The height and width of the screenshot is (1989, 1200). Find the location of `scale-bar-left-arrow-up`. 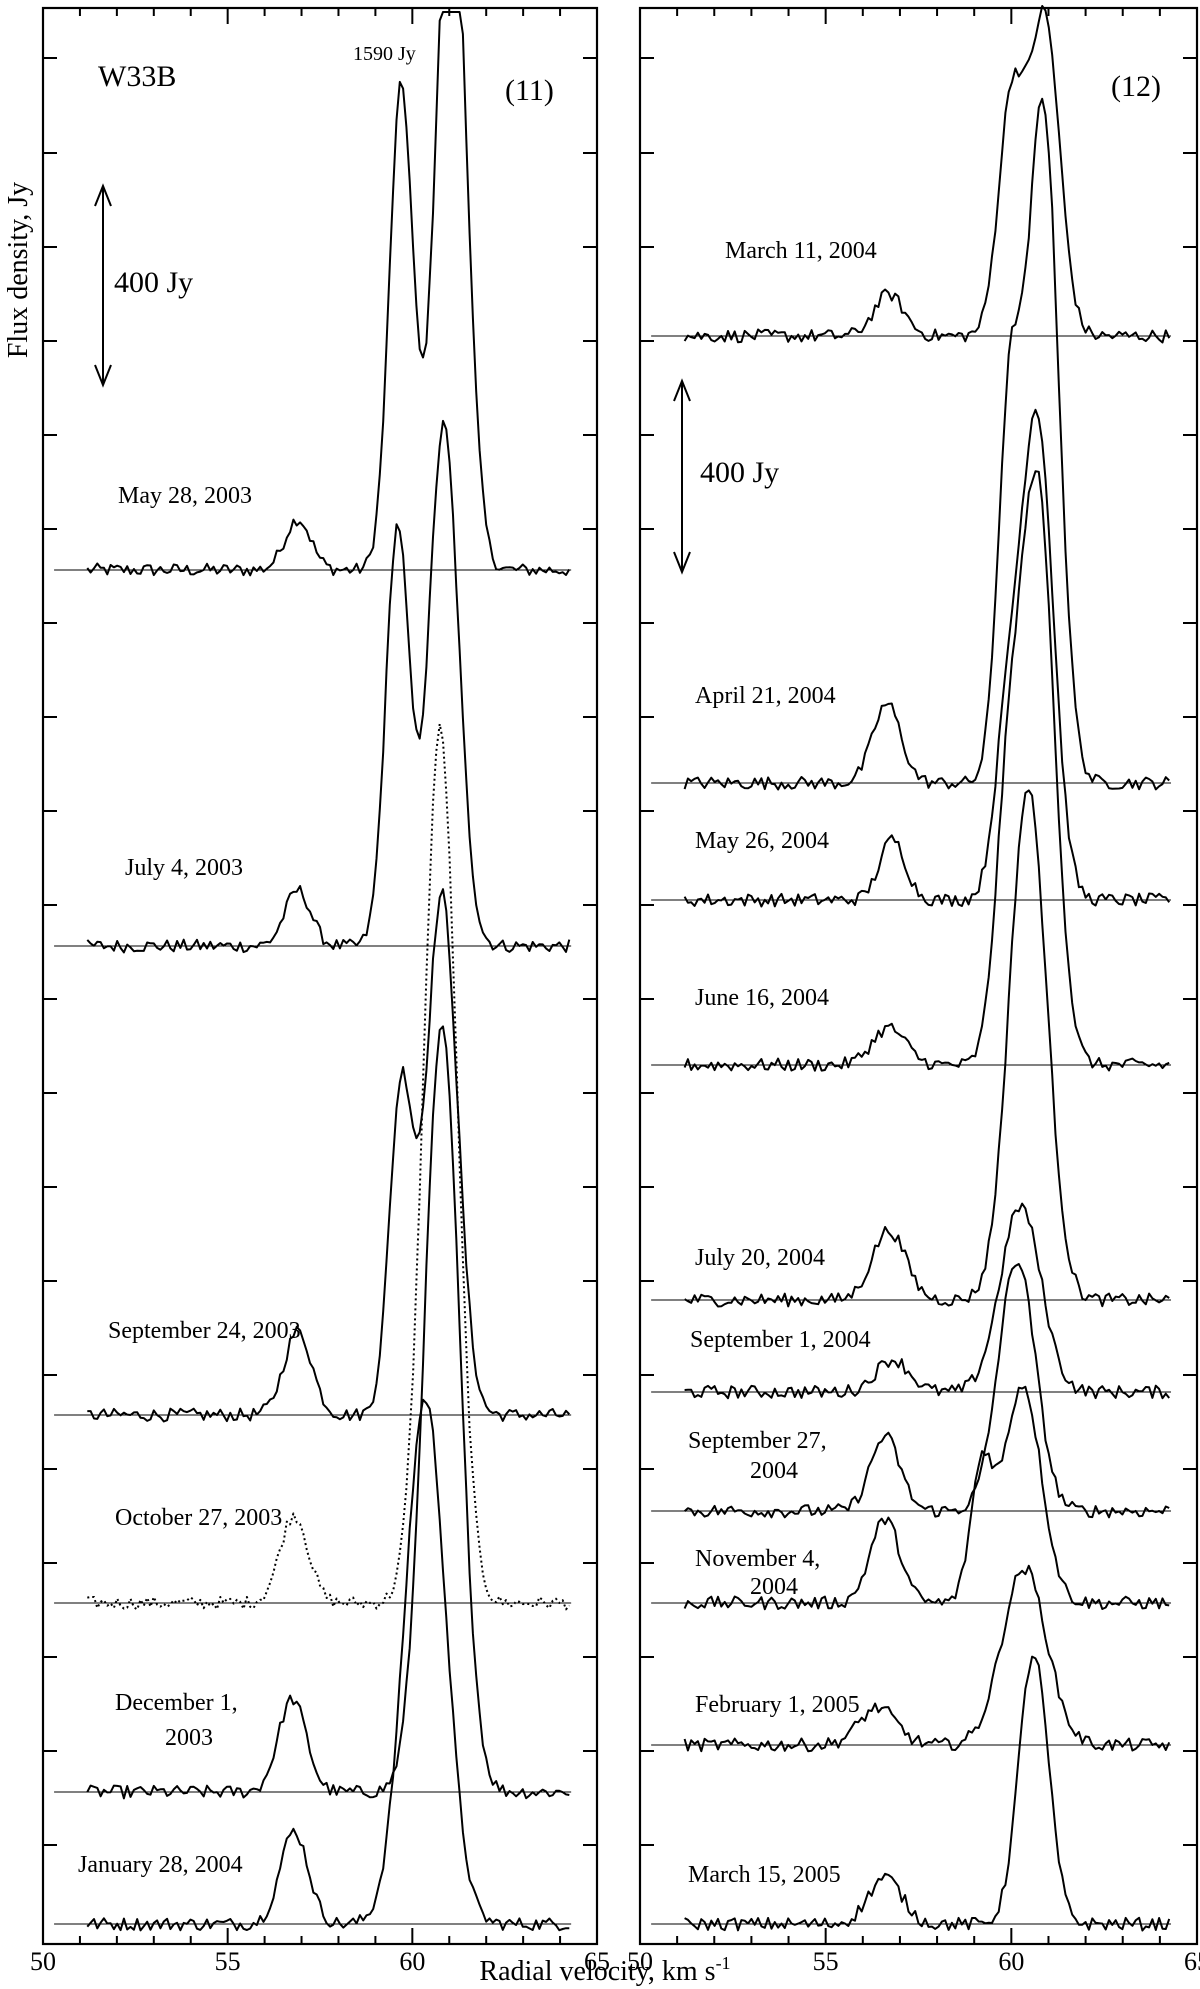

scale-bar-left-arrow-up is located at coordinates (103, 195).